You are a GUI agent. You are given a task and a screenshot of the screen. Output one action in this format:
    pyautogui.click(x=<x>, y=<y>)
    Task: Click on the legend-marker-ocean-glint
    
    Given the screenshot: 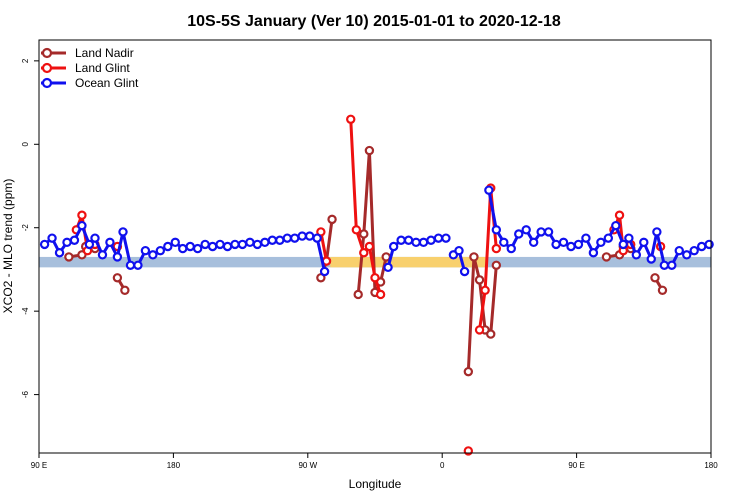 What is the action you would take?
    pyautogui.click(x=47, y=83)
    